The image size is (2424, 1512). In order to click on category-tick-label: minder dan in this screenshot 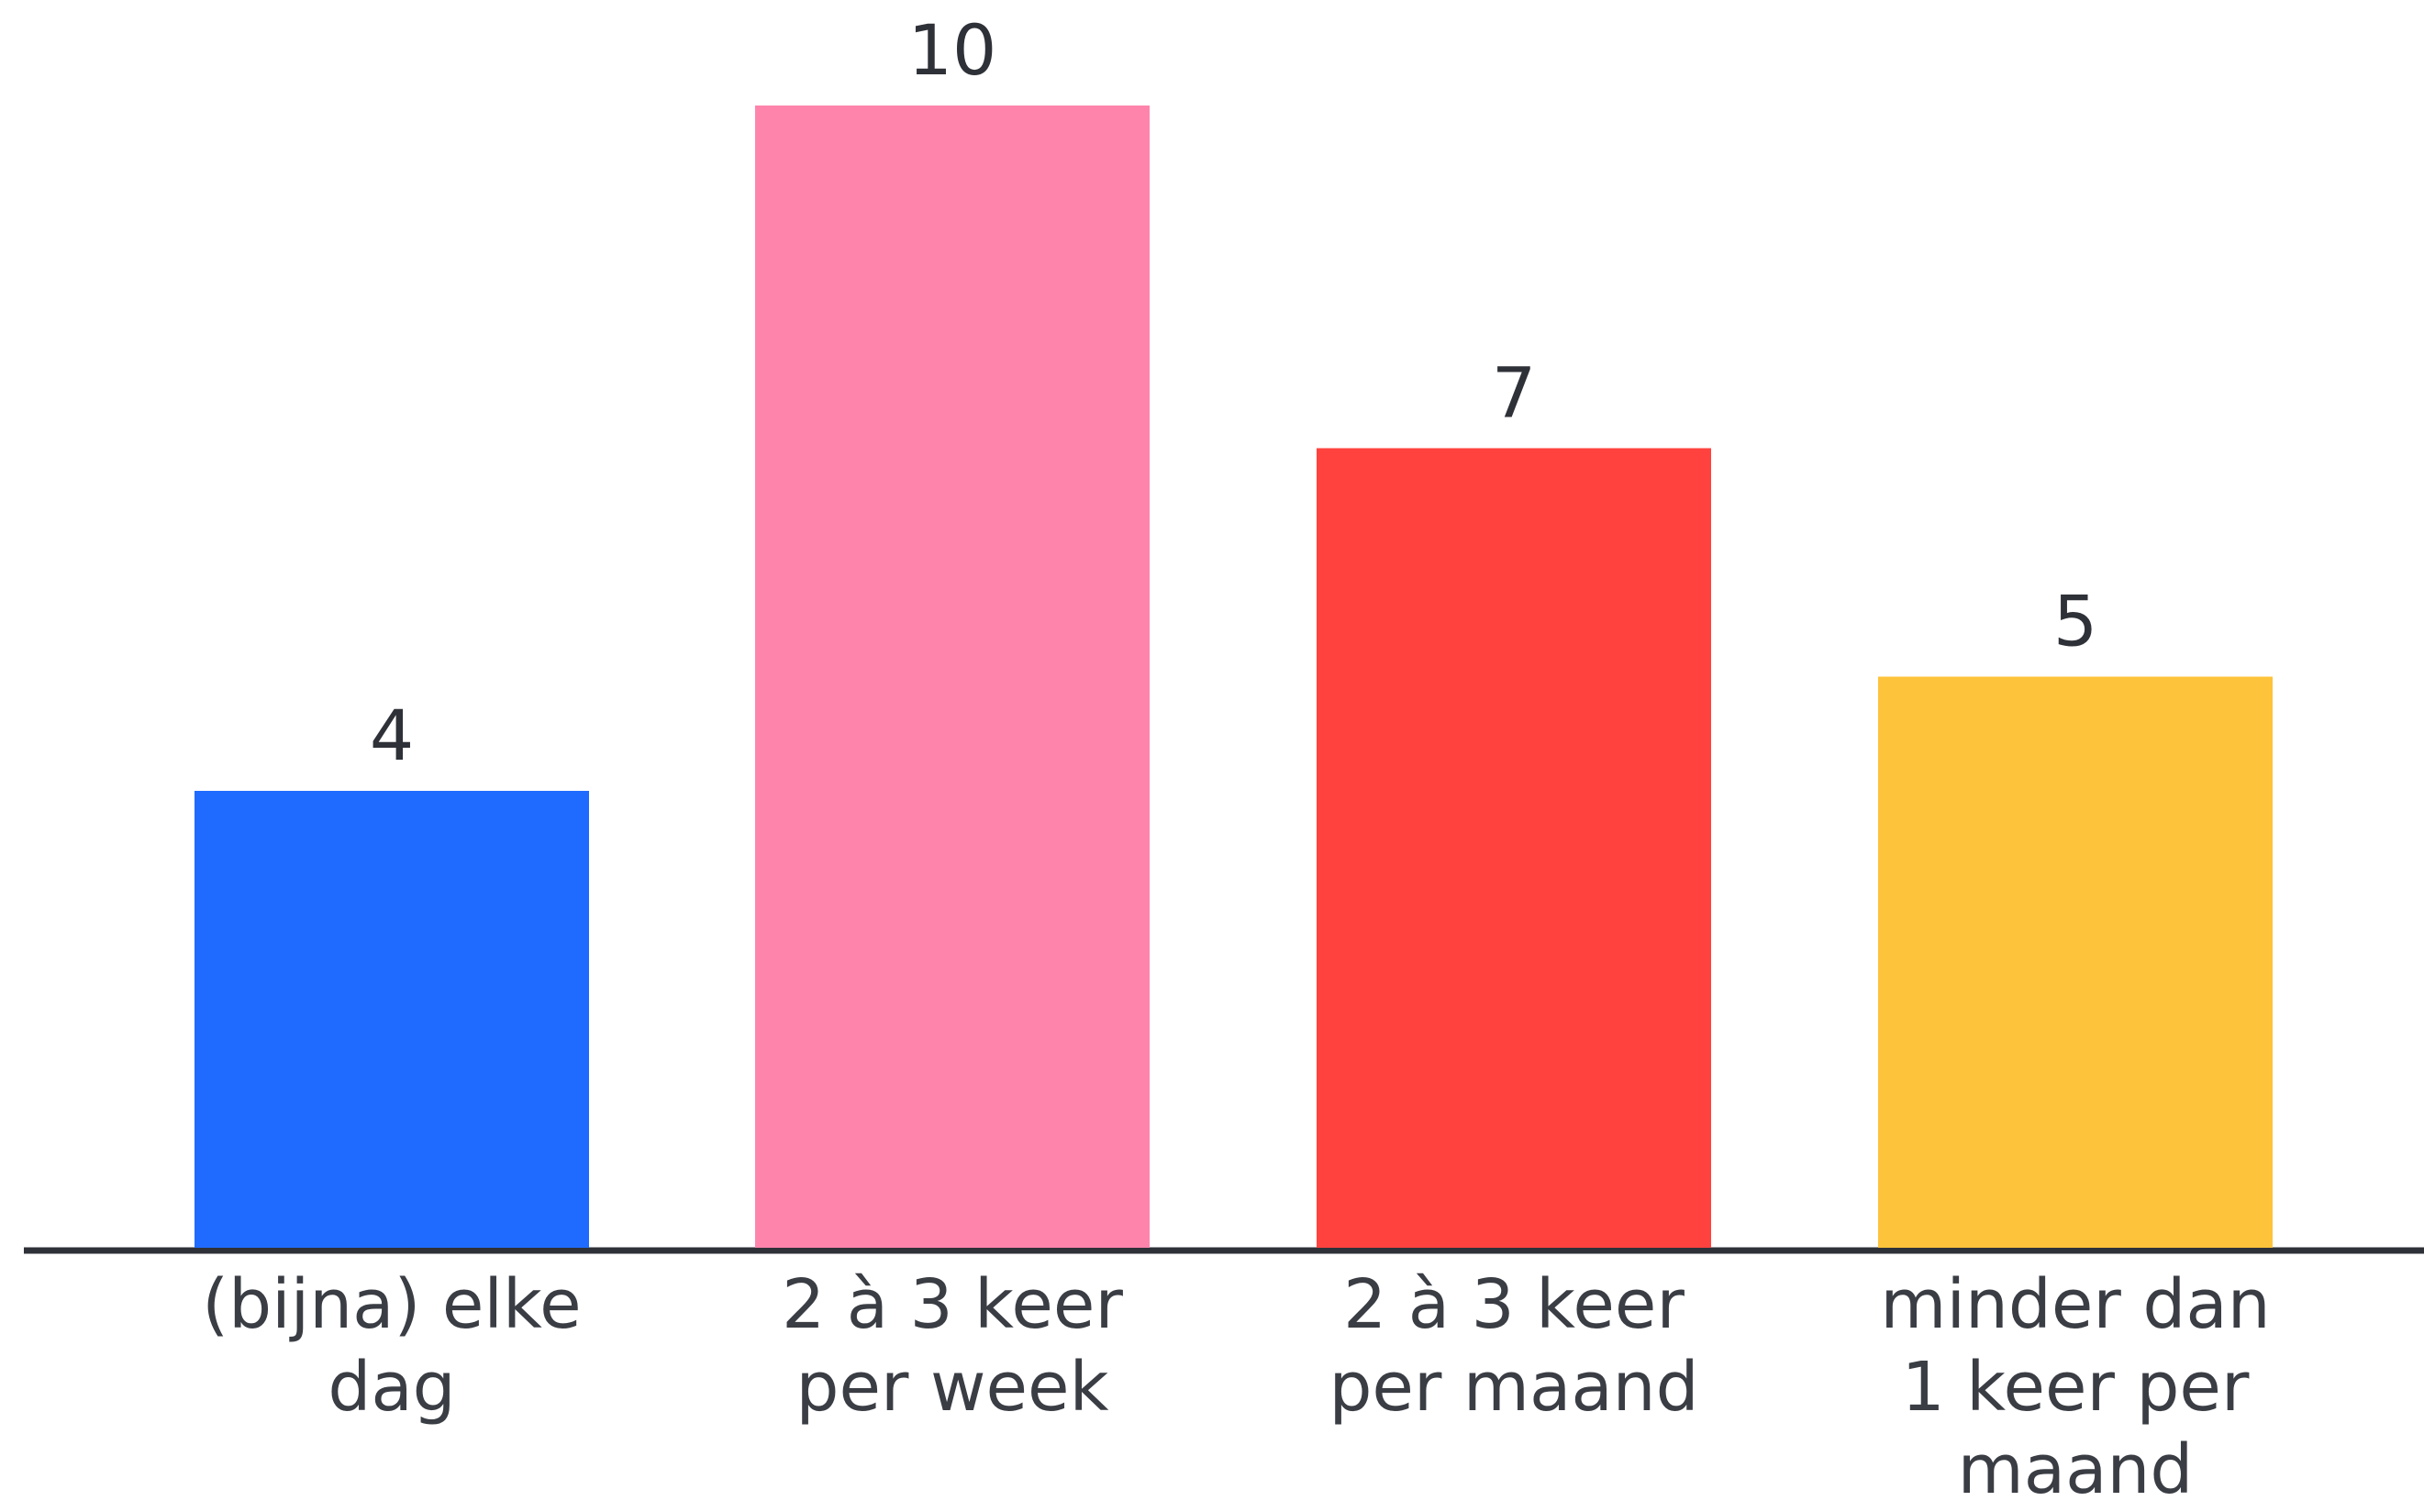, I will do `click(2075, 1305)`.